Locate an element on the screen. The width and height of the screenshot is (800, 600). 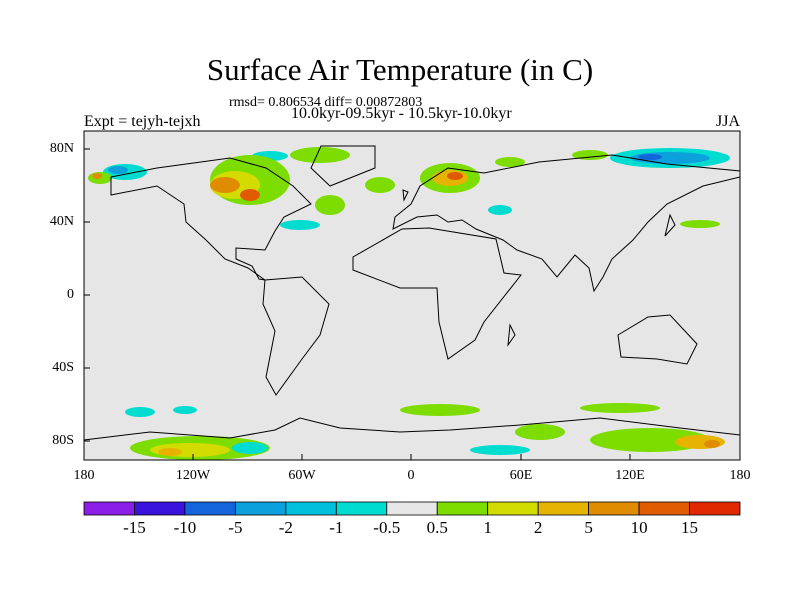
colorbar-label: 5 is located at coordinates (588, 527).